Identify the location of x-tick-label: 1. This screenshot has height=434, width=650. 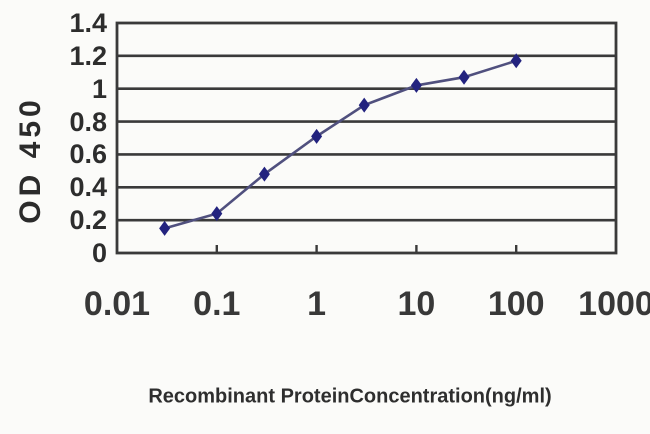
(317, 304).